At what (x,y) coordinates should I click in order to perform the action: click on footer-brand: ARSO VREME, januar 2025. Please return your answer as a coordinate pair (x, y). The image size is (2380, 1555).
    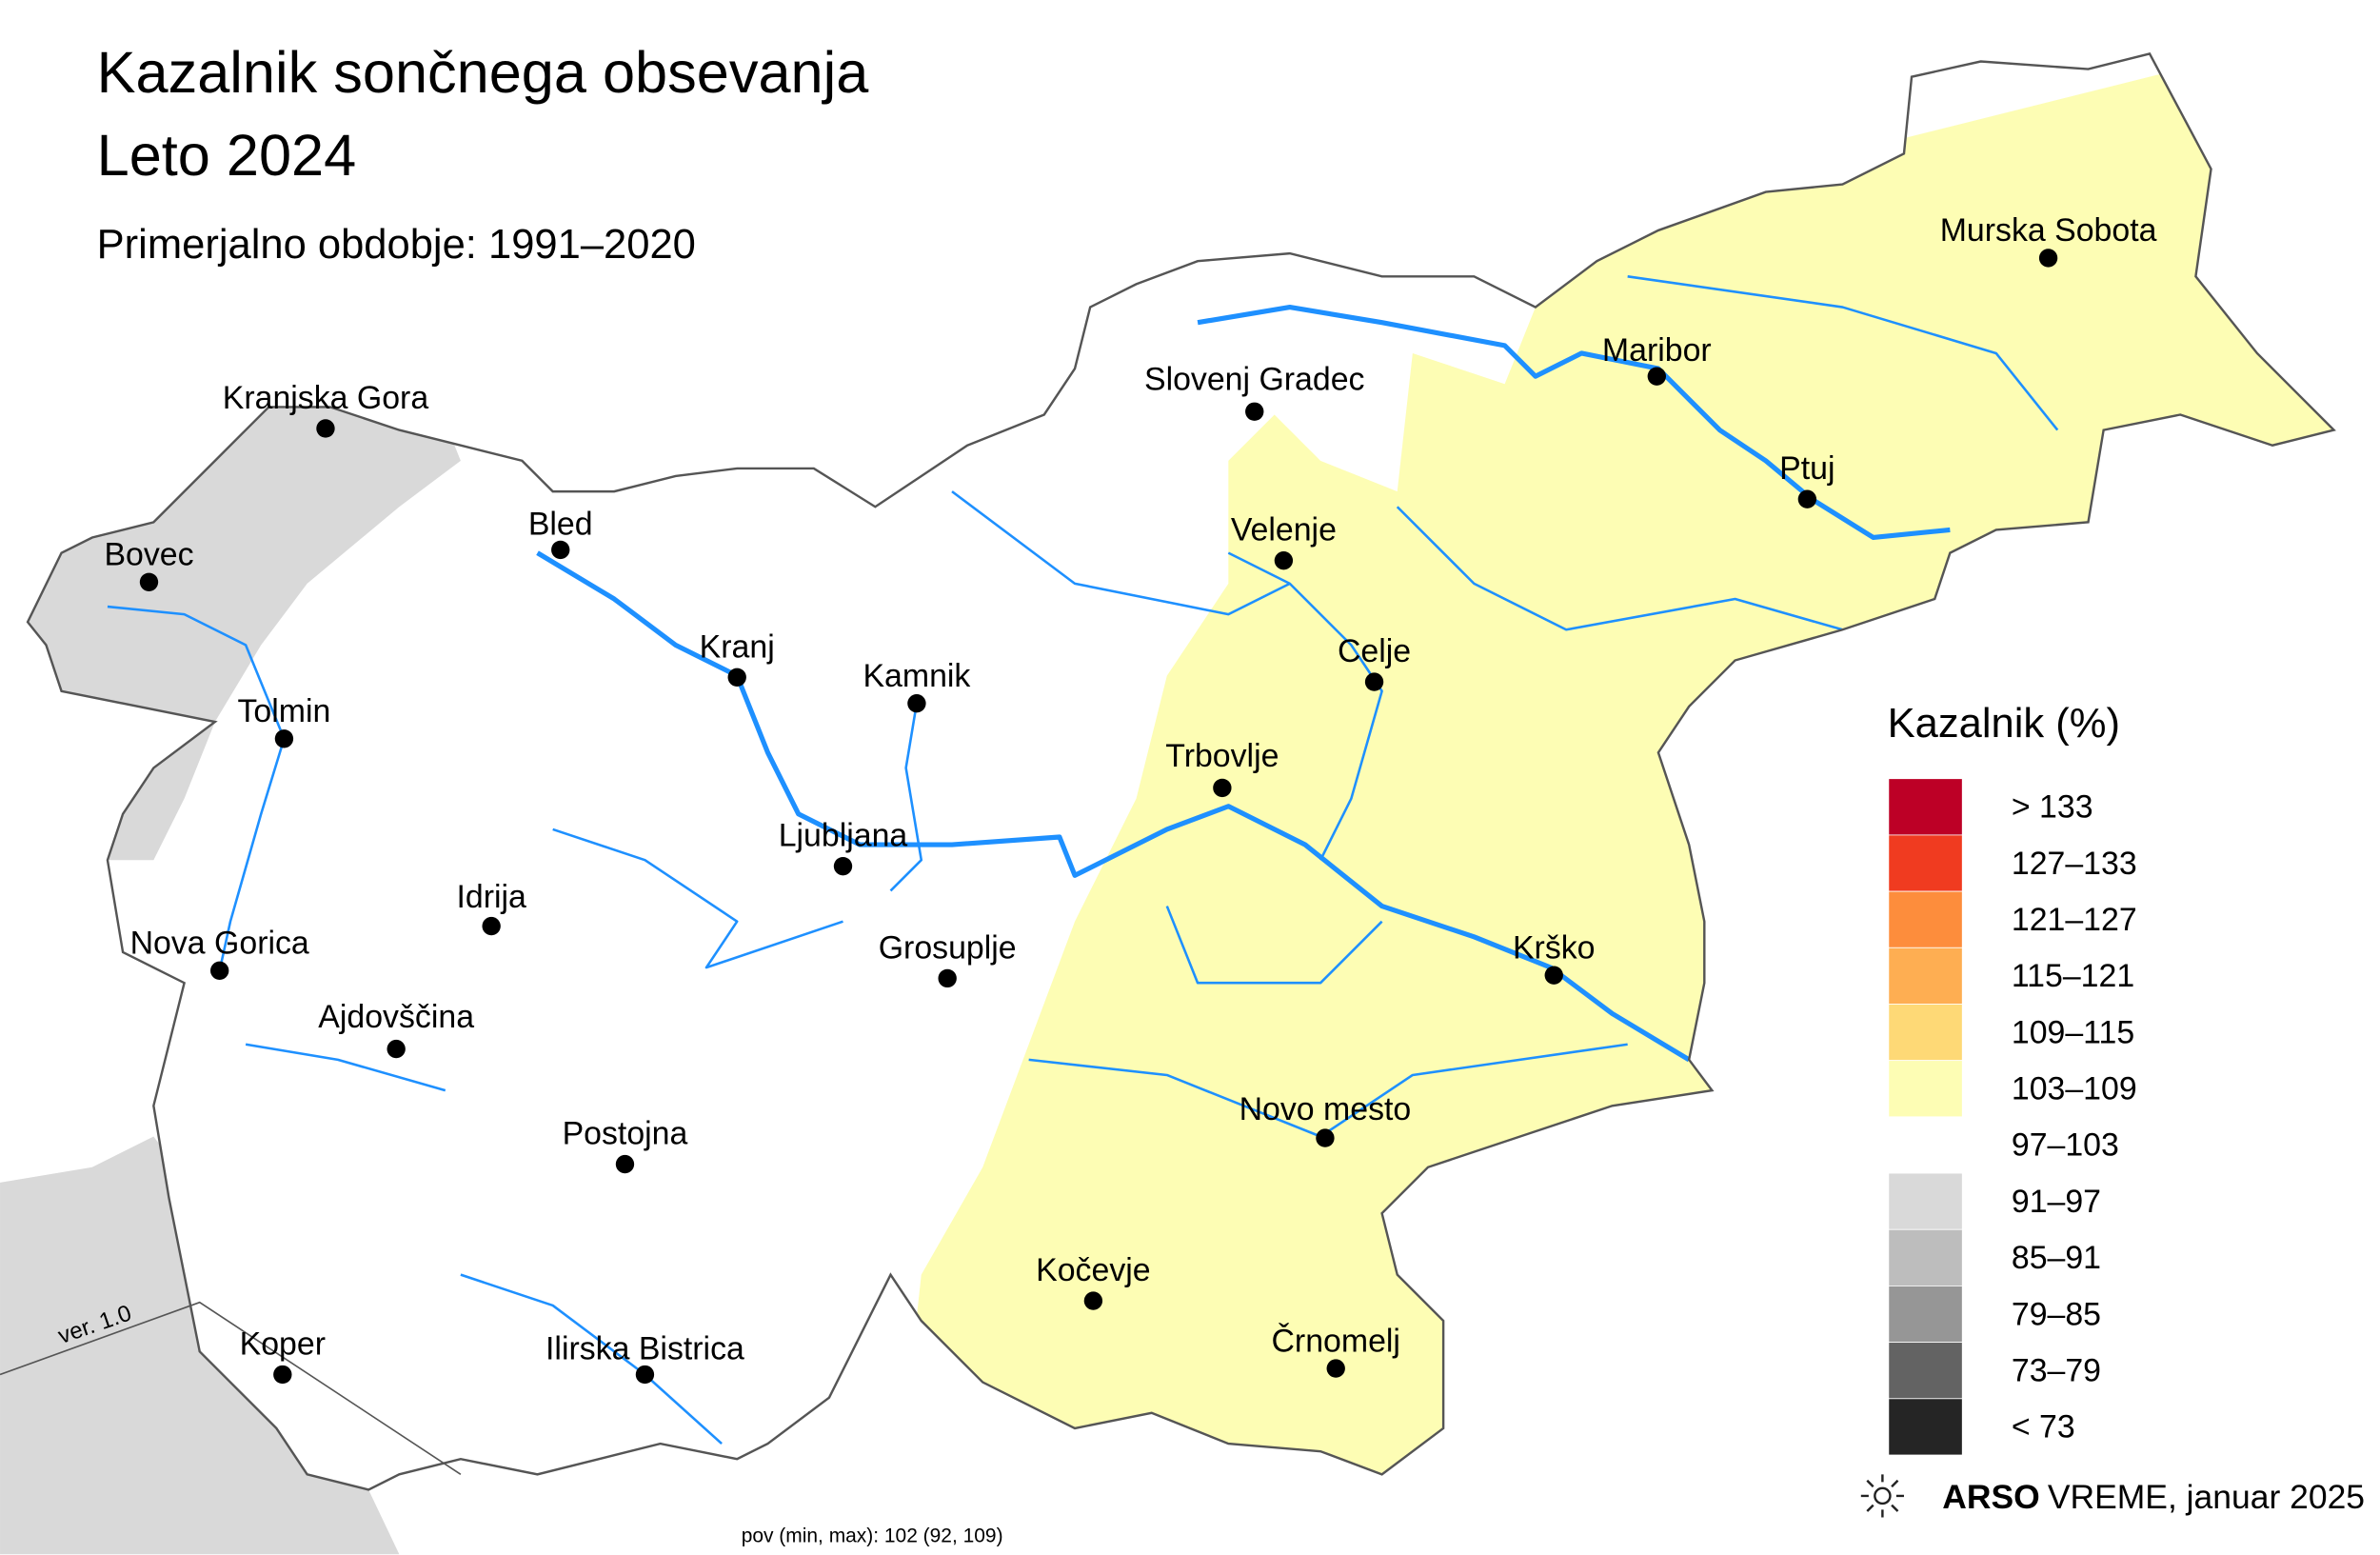
    Looking at the image, I should click on (2153, 1497).